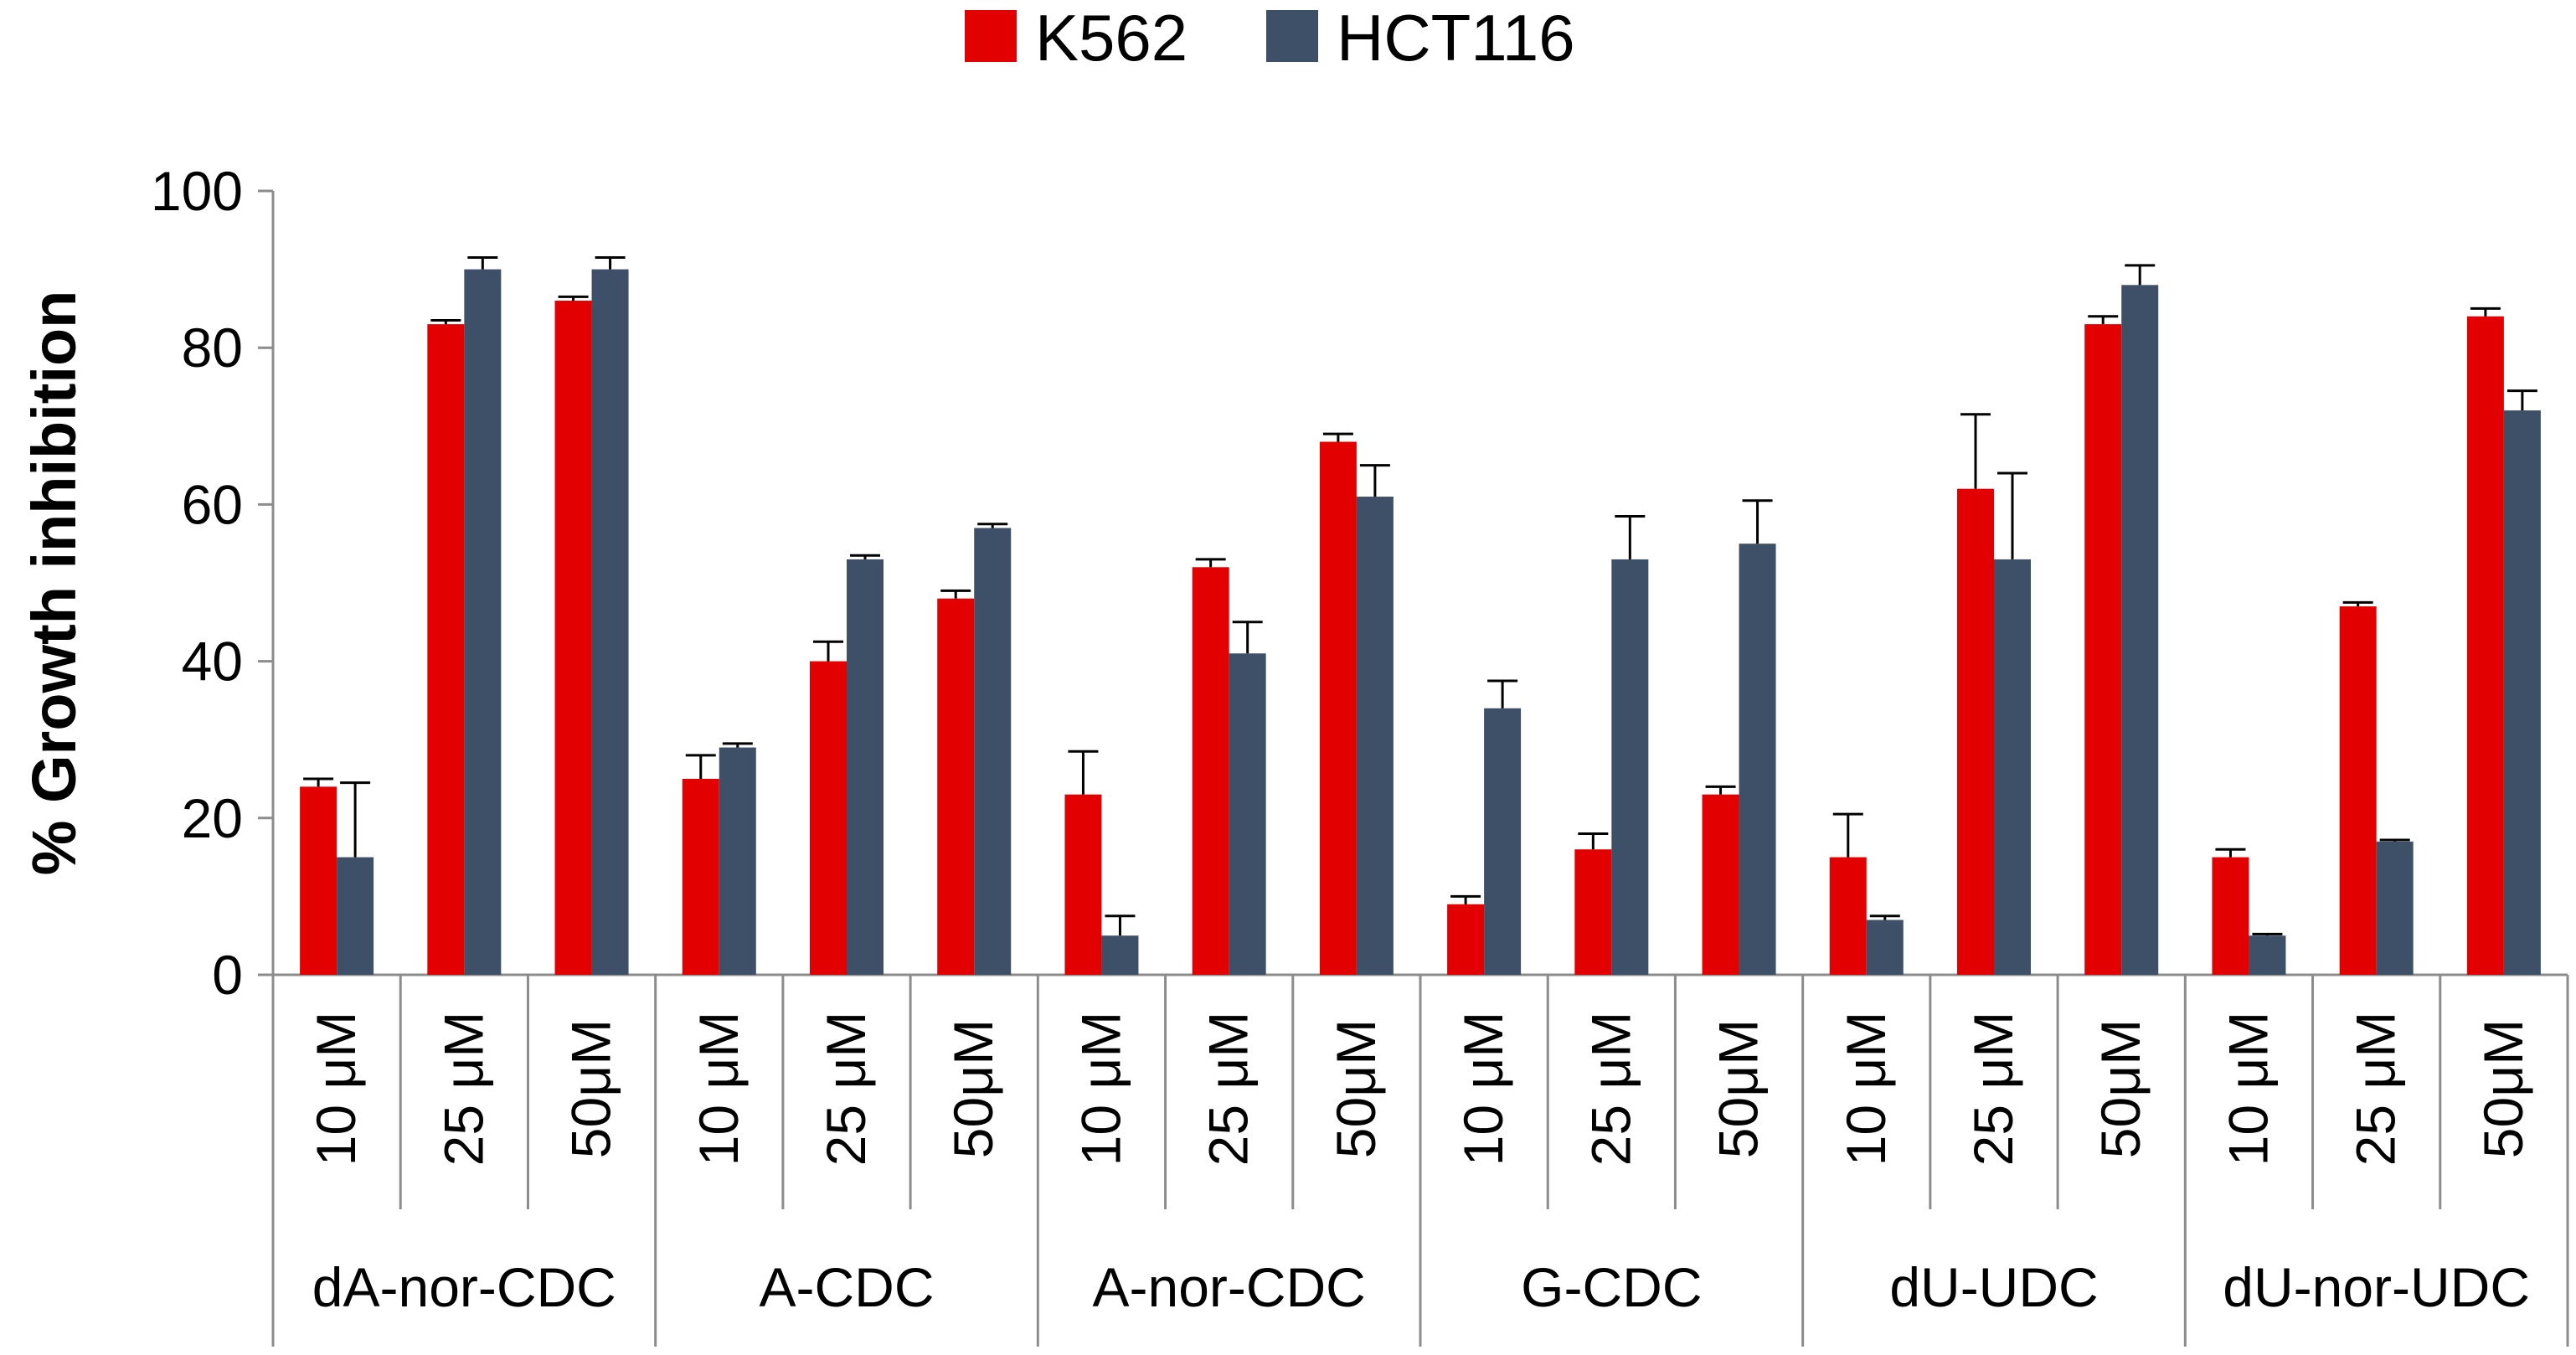 The width and height of the screenshot is (2576, 1355). Describe the element at coordinates (2376, 1287) in the screenshot. I see `x-group-label-du-nor-udc: dU-nor-UDC` at that location.